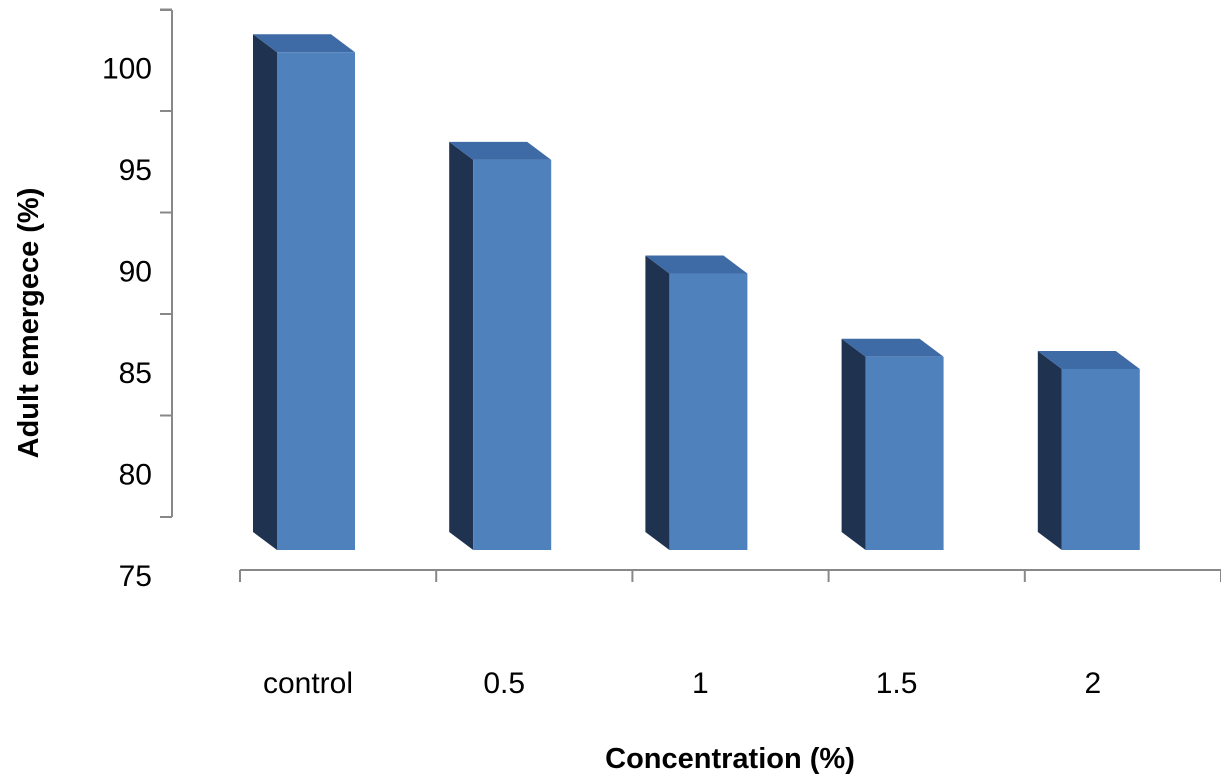 The width and height of the screenshot is (1221, 778). I want to click on y-axis-ticks, so click(166, 263).